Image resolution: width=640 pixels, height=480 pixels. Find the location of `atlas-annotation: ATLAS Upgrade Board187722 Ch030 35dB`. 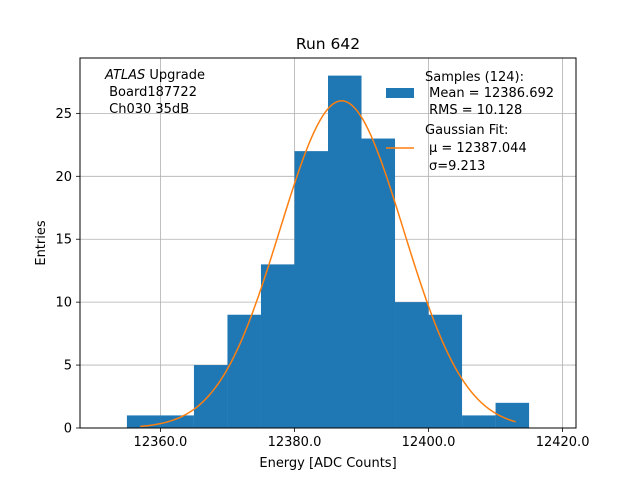

atlas-annotation: ATLAS Upgrade Board187722 Ch030 35dB is located at coordinates (154, 92).